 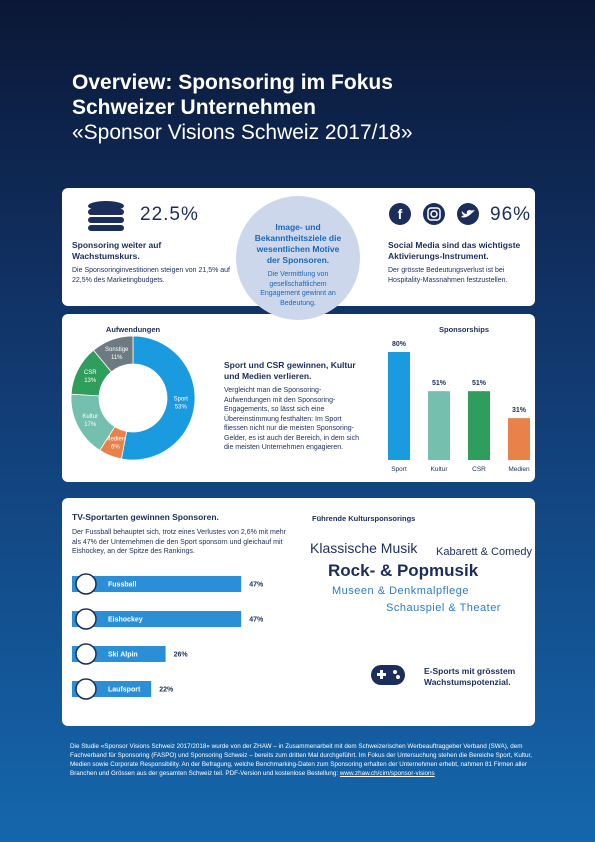 What do you see at coordinates (124, 690) in the screenshot?
I see `hbar-category: Laufsport` at bounding box center [124, 690].